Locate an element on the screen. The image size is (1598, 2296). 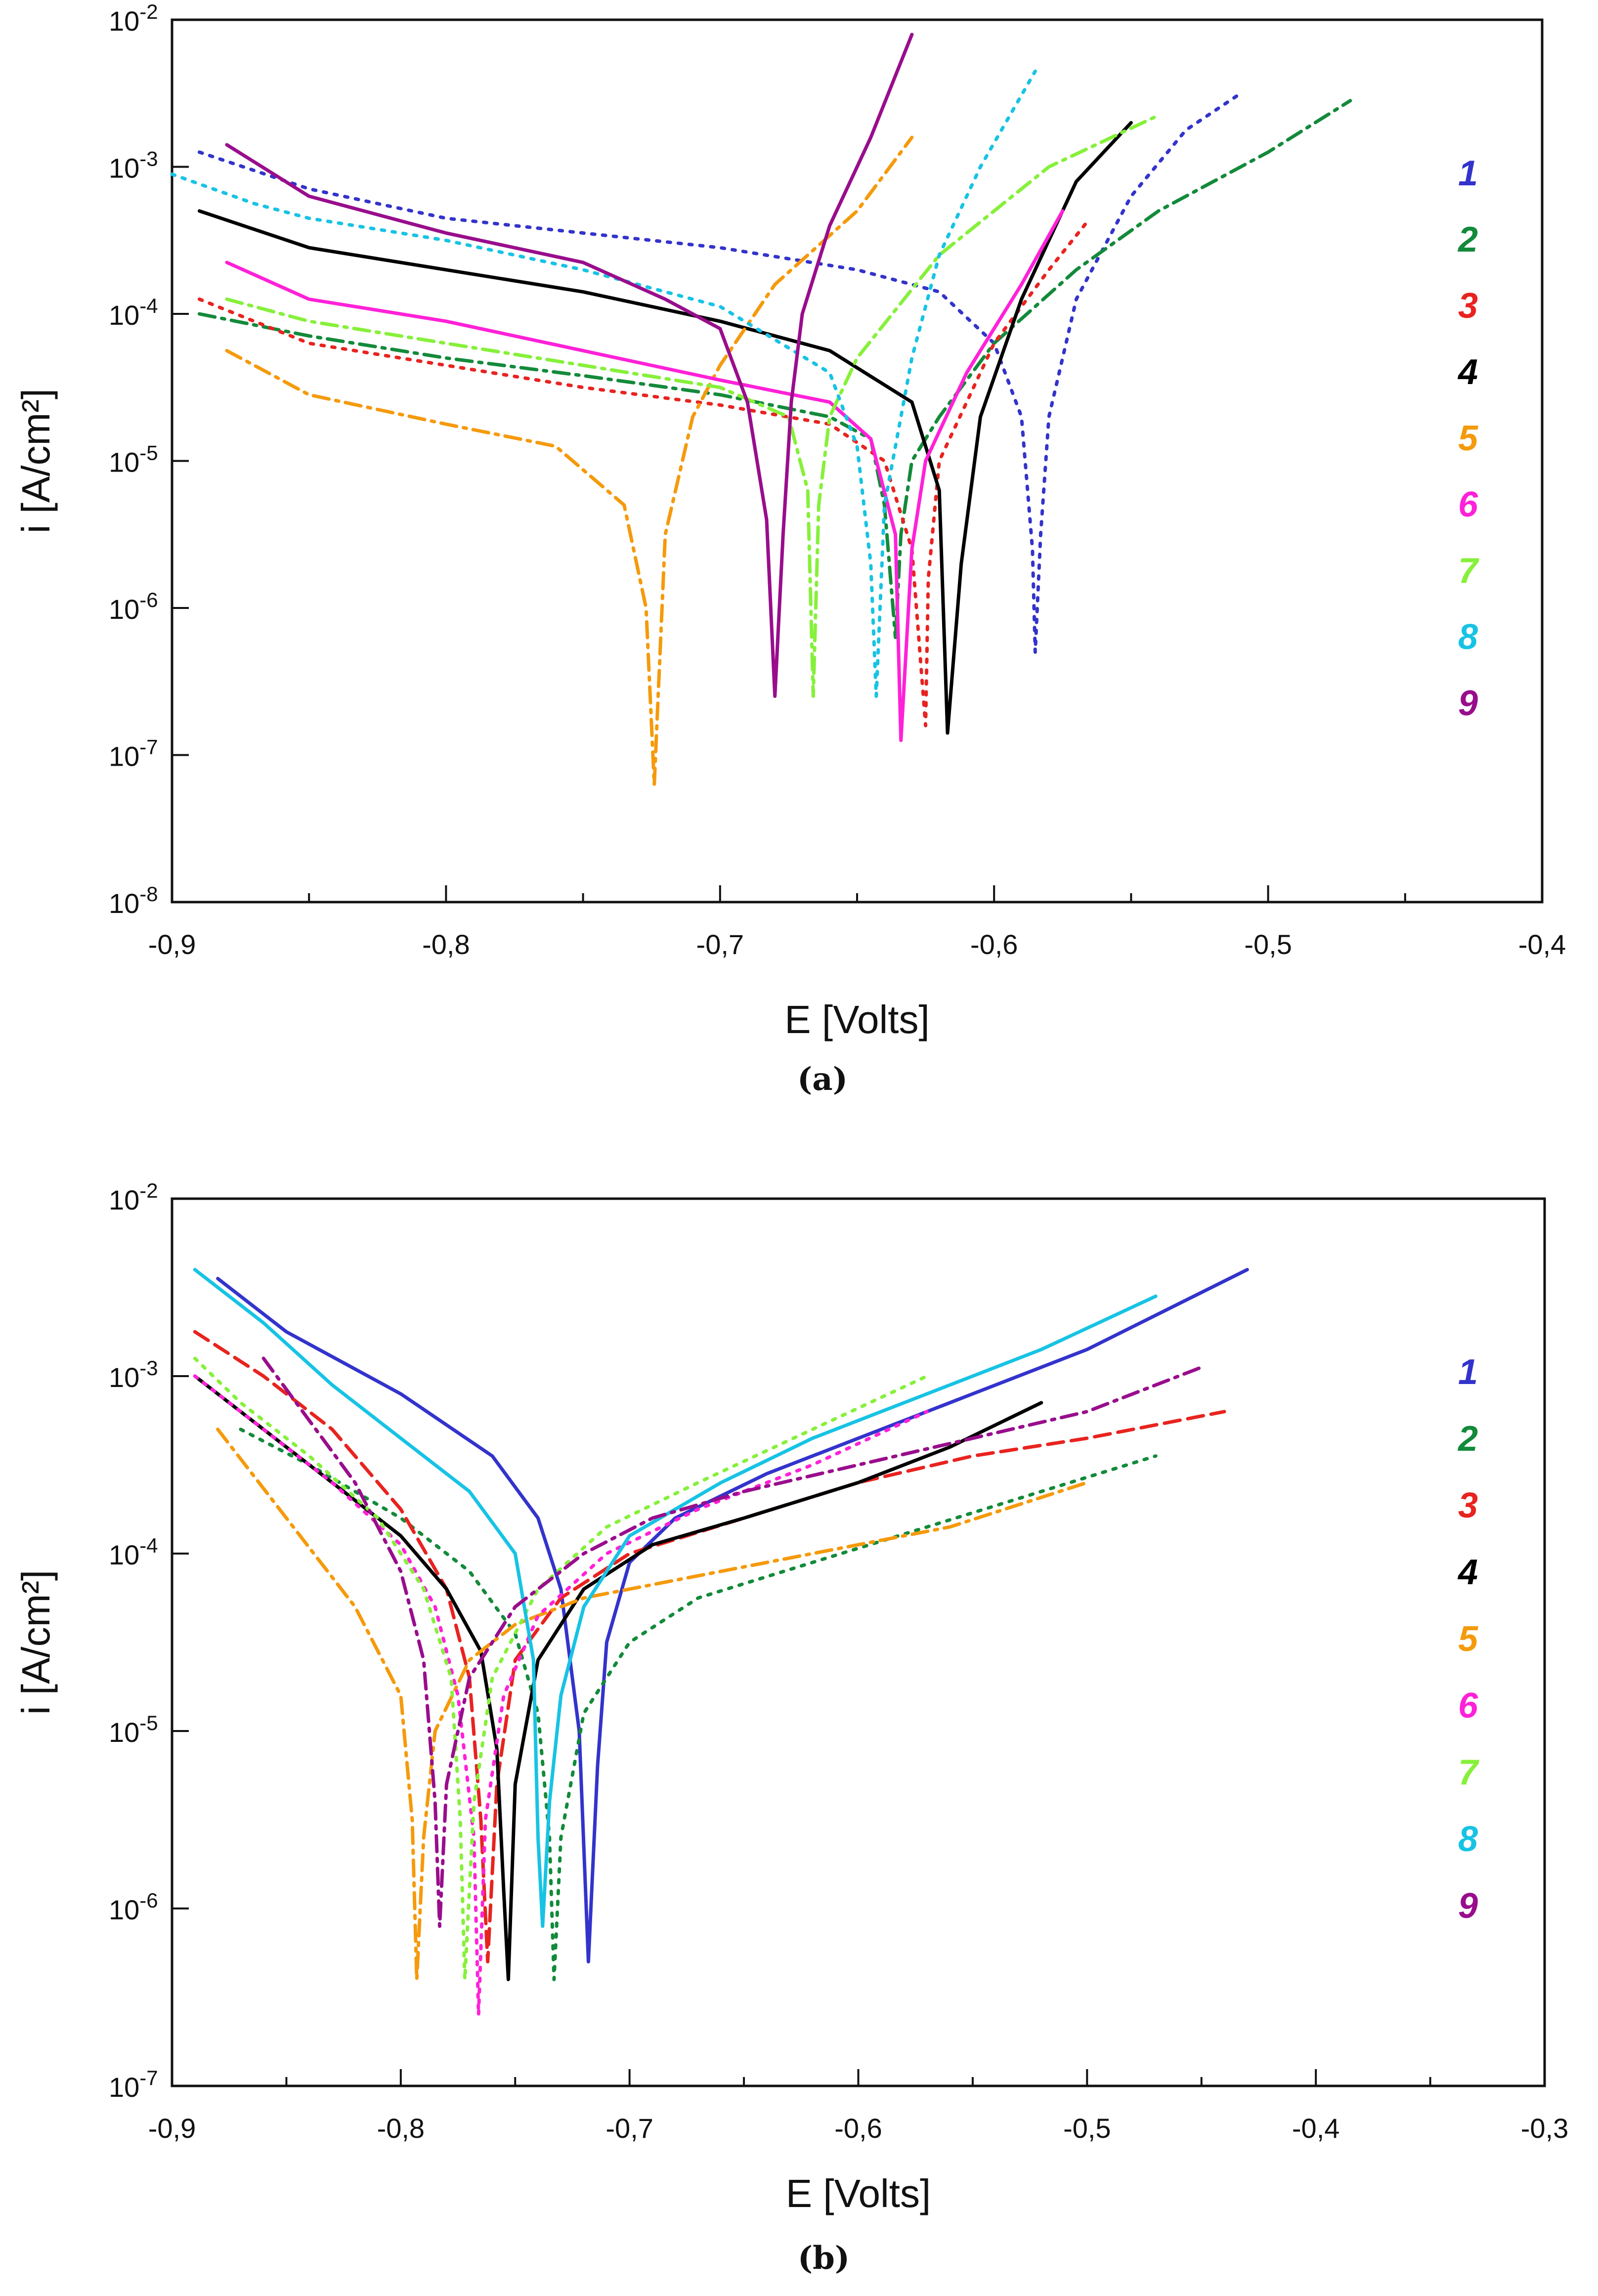
y-tick-label: 10⁻⁸ is located at coordinates (133, 900).